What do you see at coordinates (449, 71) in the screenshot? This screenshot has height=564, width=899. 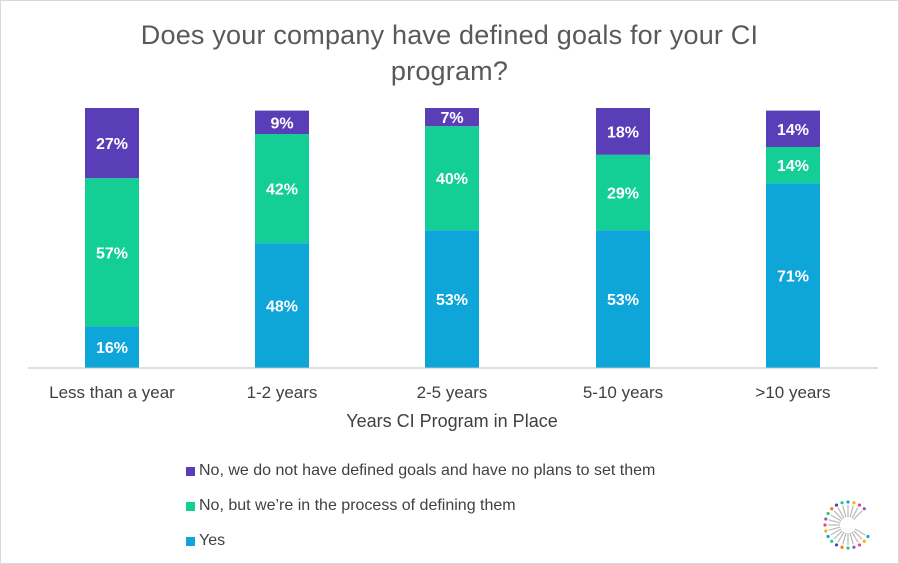 I see `chart-title-line-2: program?` at bounding box center [449, 71].